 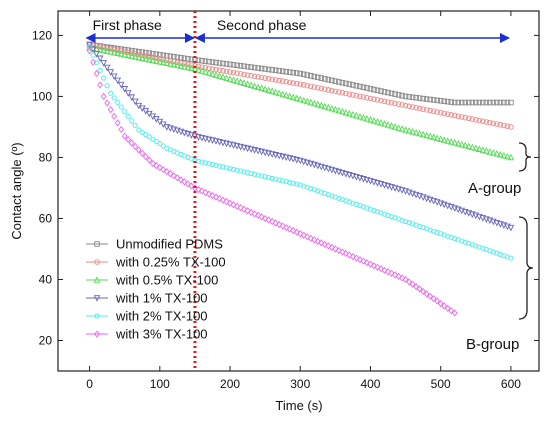 I want to click on legend-label: with 0.25% TX-100, so click(x=170, y=262).